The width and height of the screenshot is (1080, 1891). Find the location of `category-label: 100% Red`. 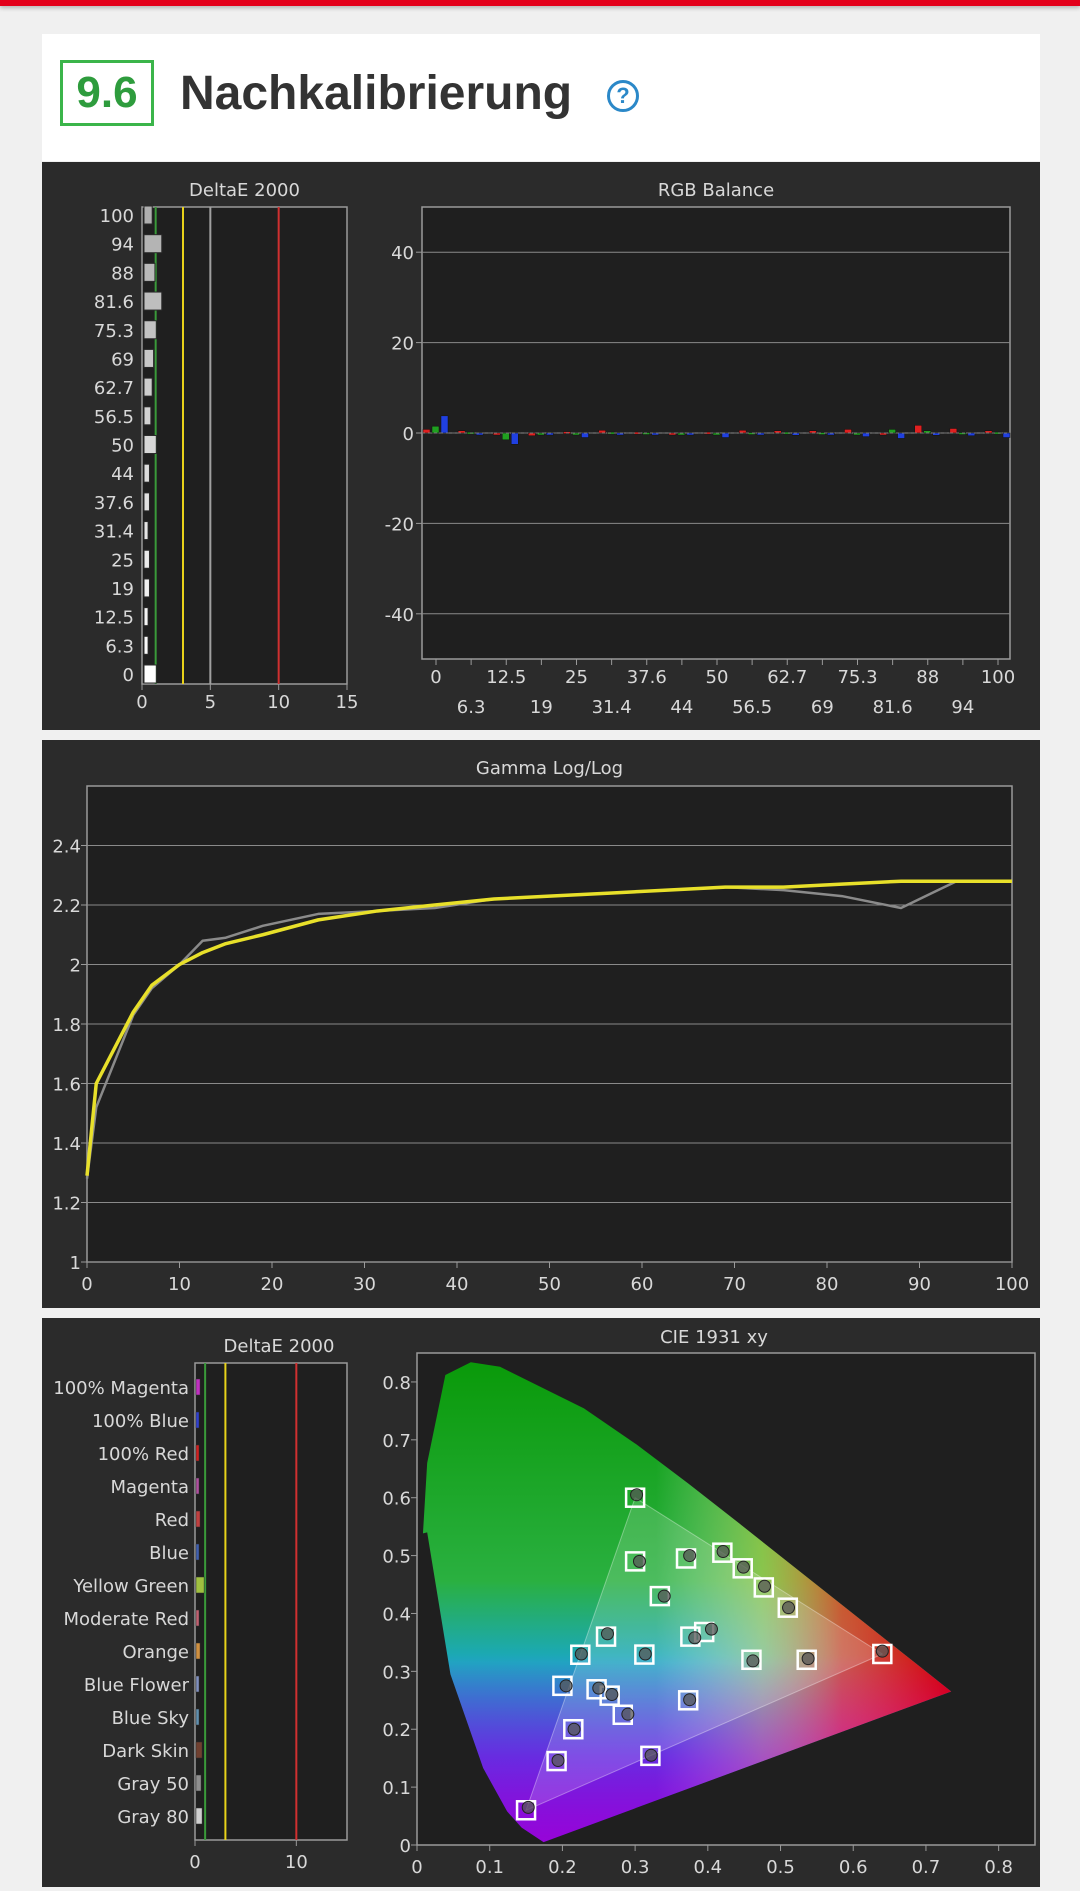

category-label: 100% Red is located at coordinates (143, 1454).